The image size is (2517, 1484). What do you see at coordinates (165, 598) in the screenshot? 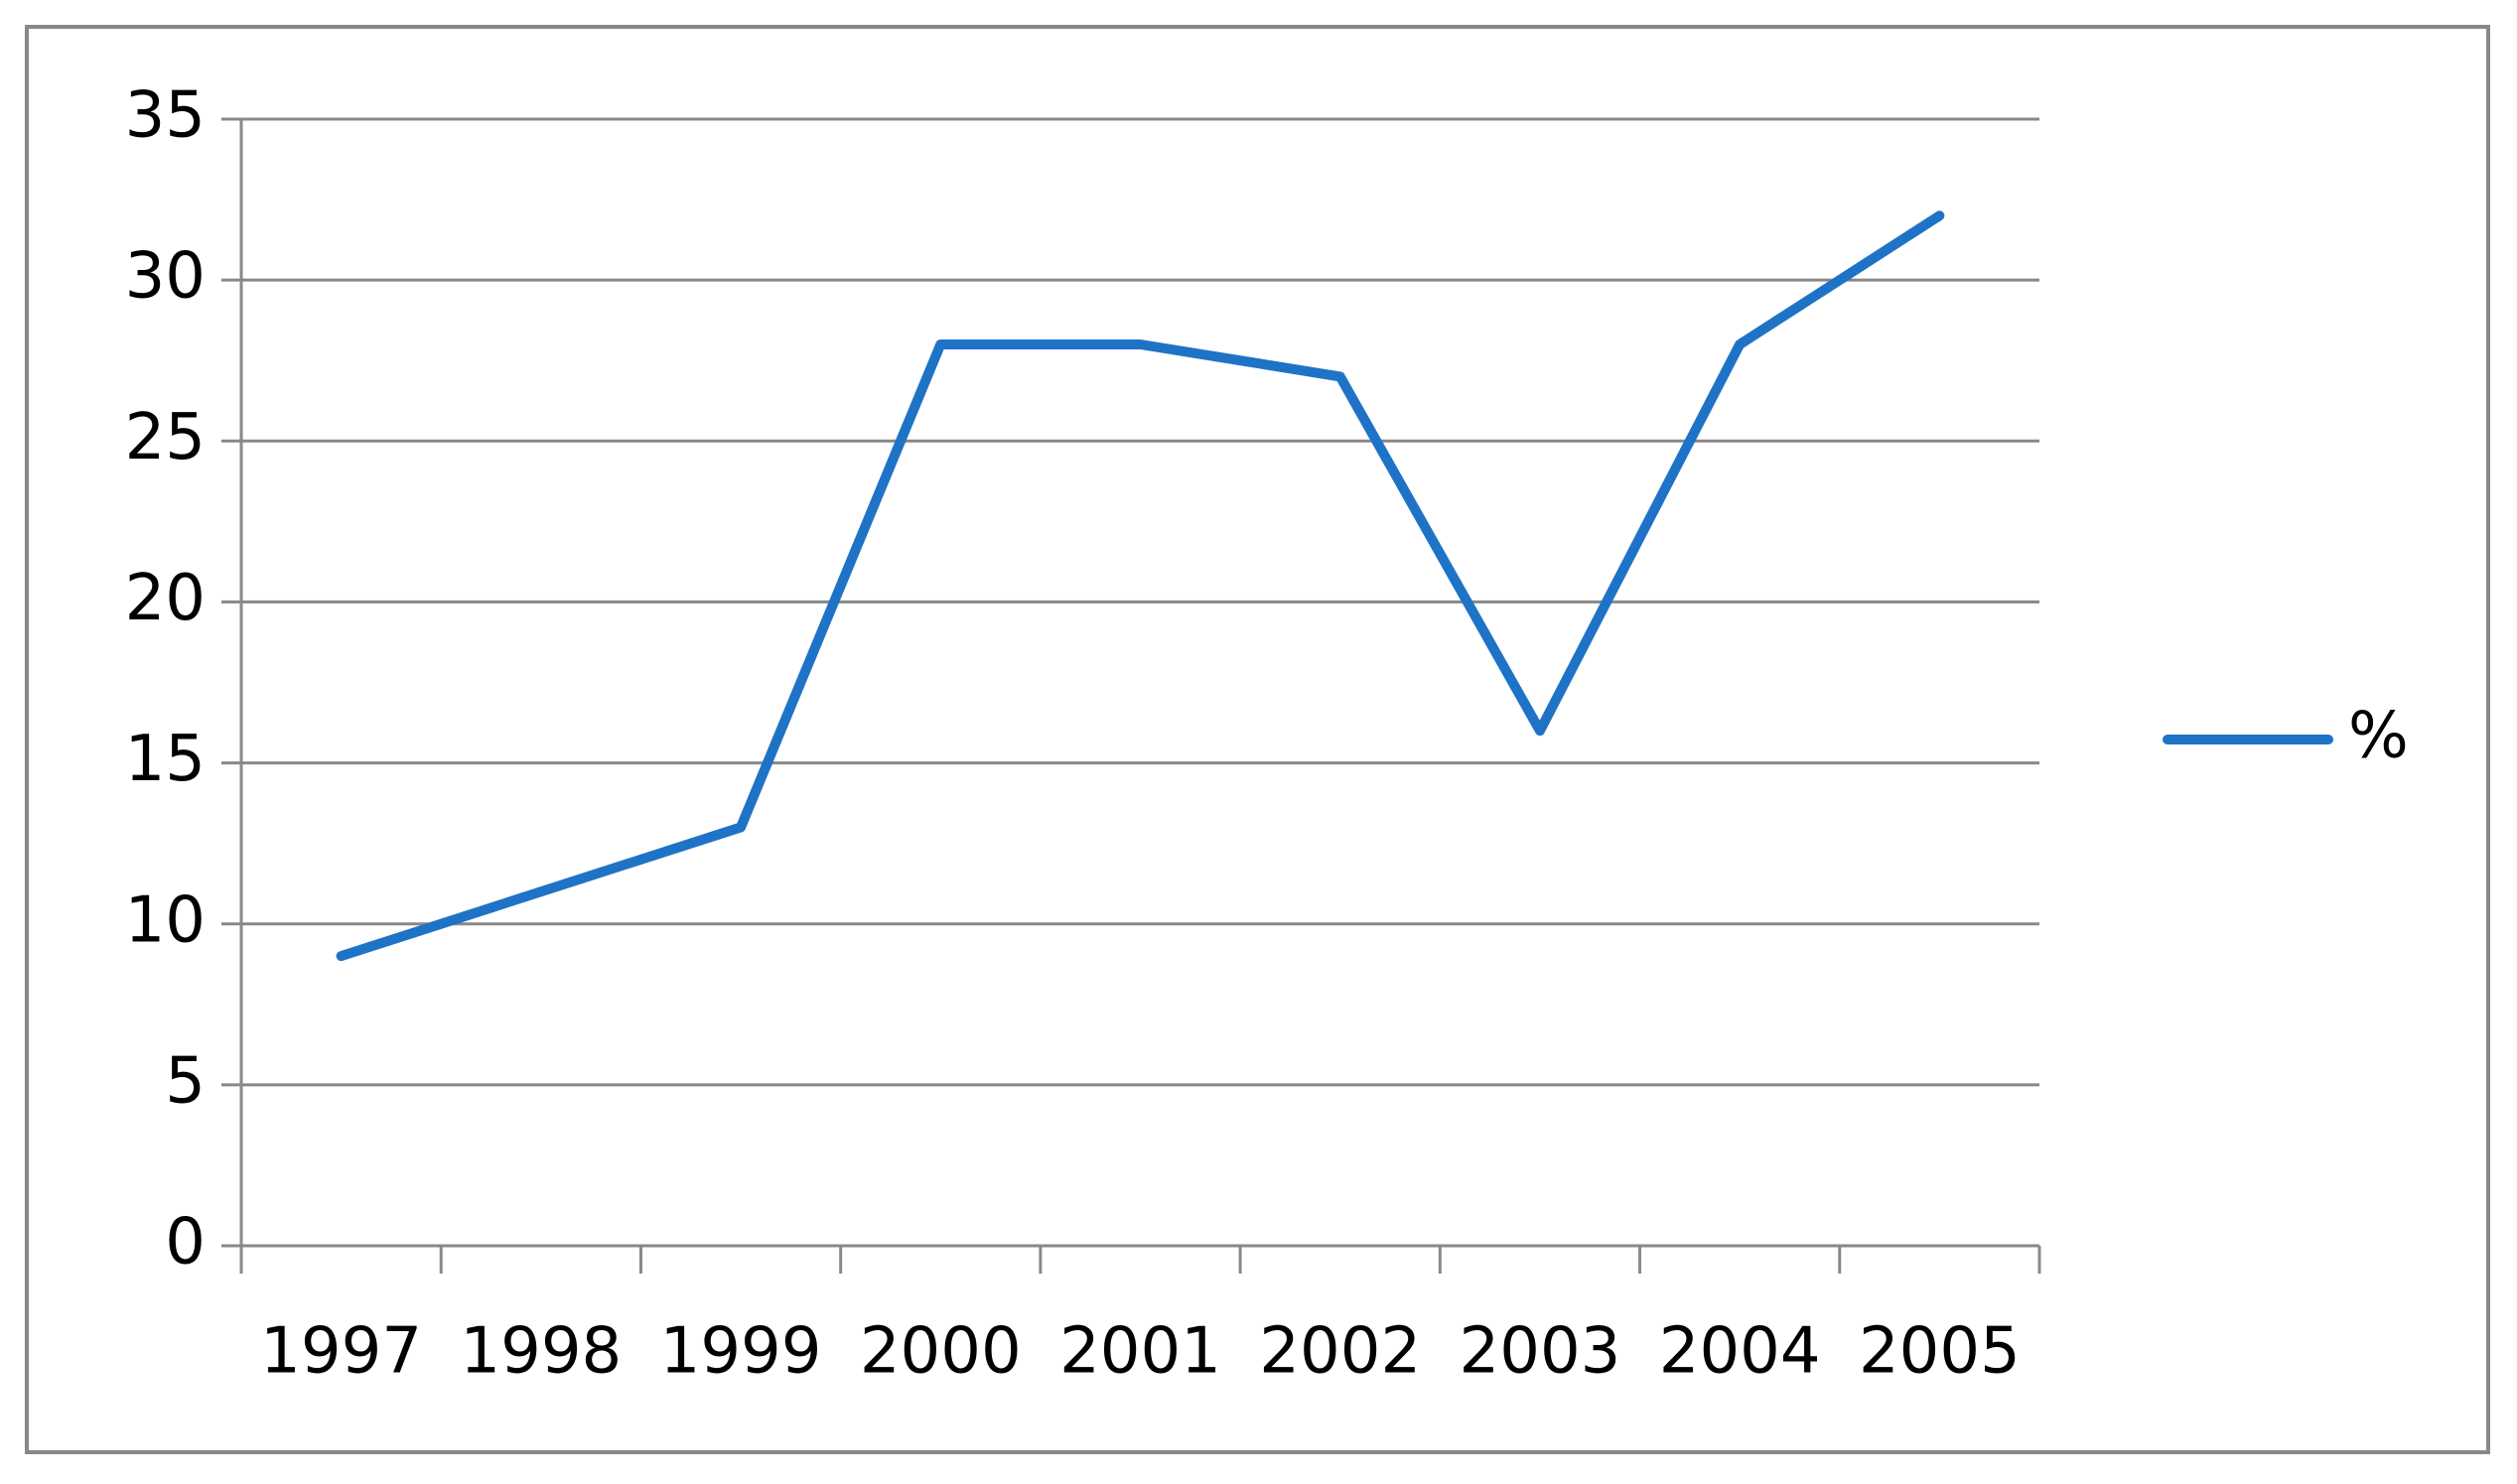
I see `y-tick-label: 20` at bounding box center [165, 598].